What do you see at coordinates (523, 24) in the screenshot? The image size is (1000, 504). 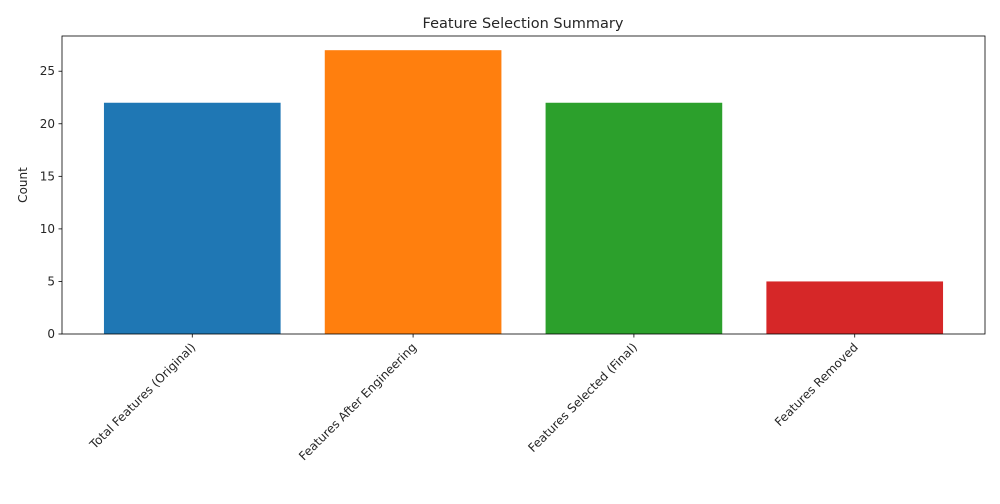 I see `chart-title: Feature Selection Summary` at bounding box center [523, 24].